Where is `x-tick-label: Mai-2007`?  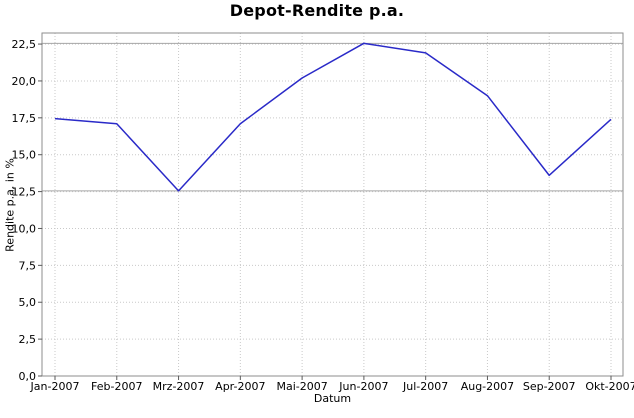 x-tick-label: Mai-2007 is located at coordinates (301, 386).